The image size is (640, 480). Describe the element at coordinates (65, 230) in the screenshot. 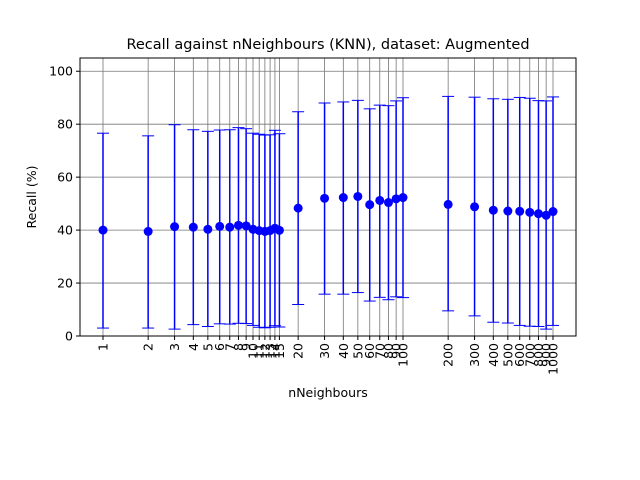

I see `y-tick-label: 40` at that location.